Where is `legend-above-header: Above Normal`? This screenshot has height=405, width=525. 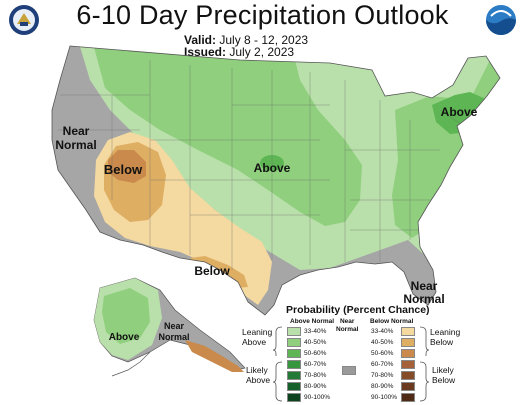
legend-above-header: Above Normal is located at coordinates (312, 321).